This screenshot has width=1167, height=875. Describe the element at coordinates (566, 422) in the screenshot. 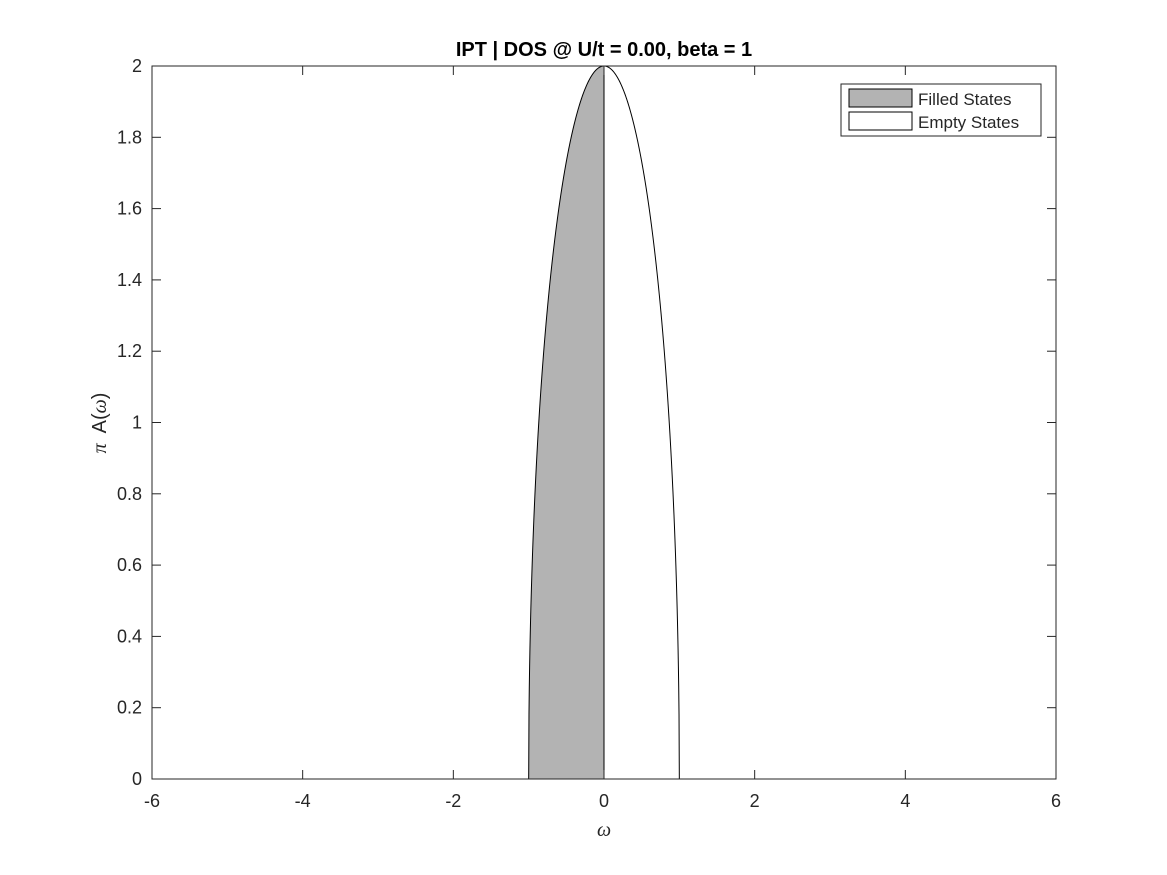

I see `filled-states-area` at that location.